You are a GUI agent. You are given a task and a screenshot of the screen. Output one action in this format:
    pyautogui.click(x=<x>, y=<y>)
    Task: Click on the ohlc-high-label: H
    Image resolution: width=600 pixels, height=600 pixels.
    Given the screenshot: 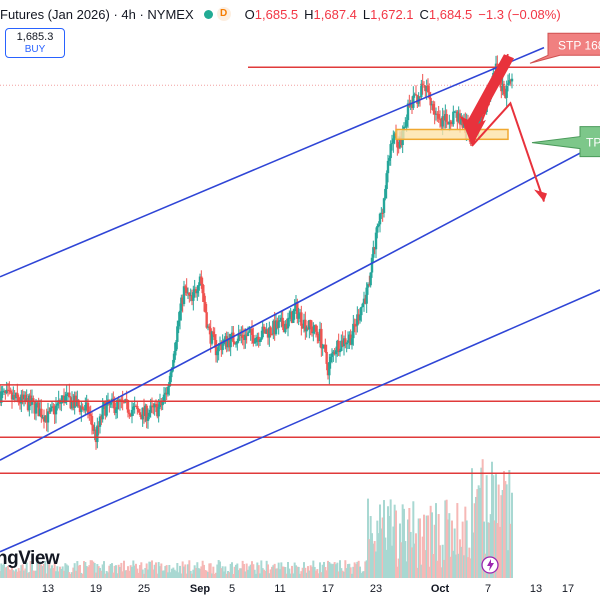 What is the action you would take?
    pyautogui.click(x=309, y=14)
    